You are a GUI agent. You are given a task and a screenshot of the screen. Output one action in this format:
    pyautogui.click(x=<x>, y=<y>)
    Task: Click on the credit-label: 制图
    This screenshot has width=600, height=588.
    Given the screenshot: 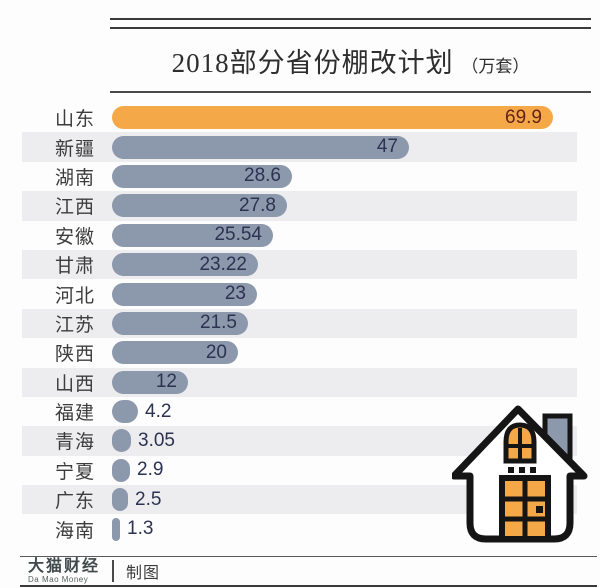 What is the action you would take?
    pyautogui.click(x=143, y=573)
    